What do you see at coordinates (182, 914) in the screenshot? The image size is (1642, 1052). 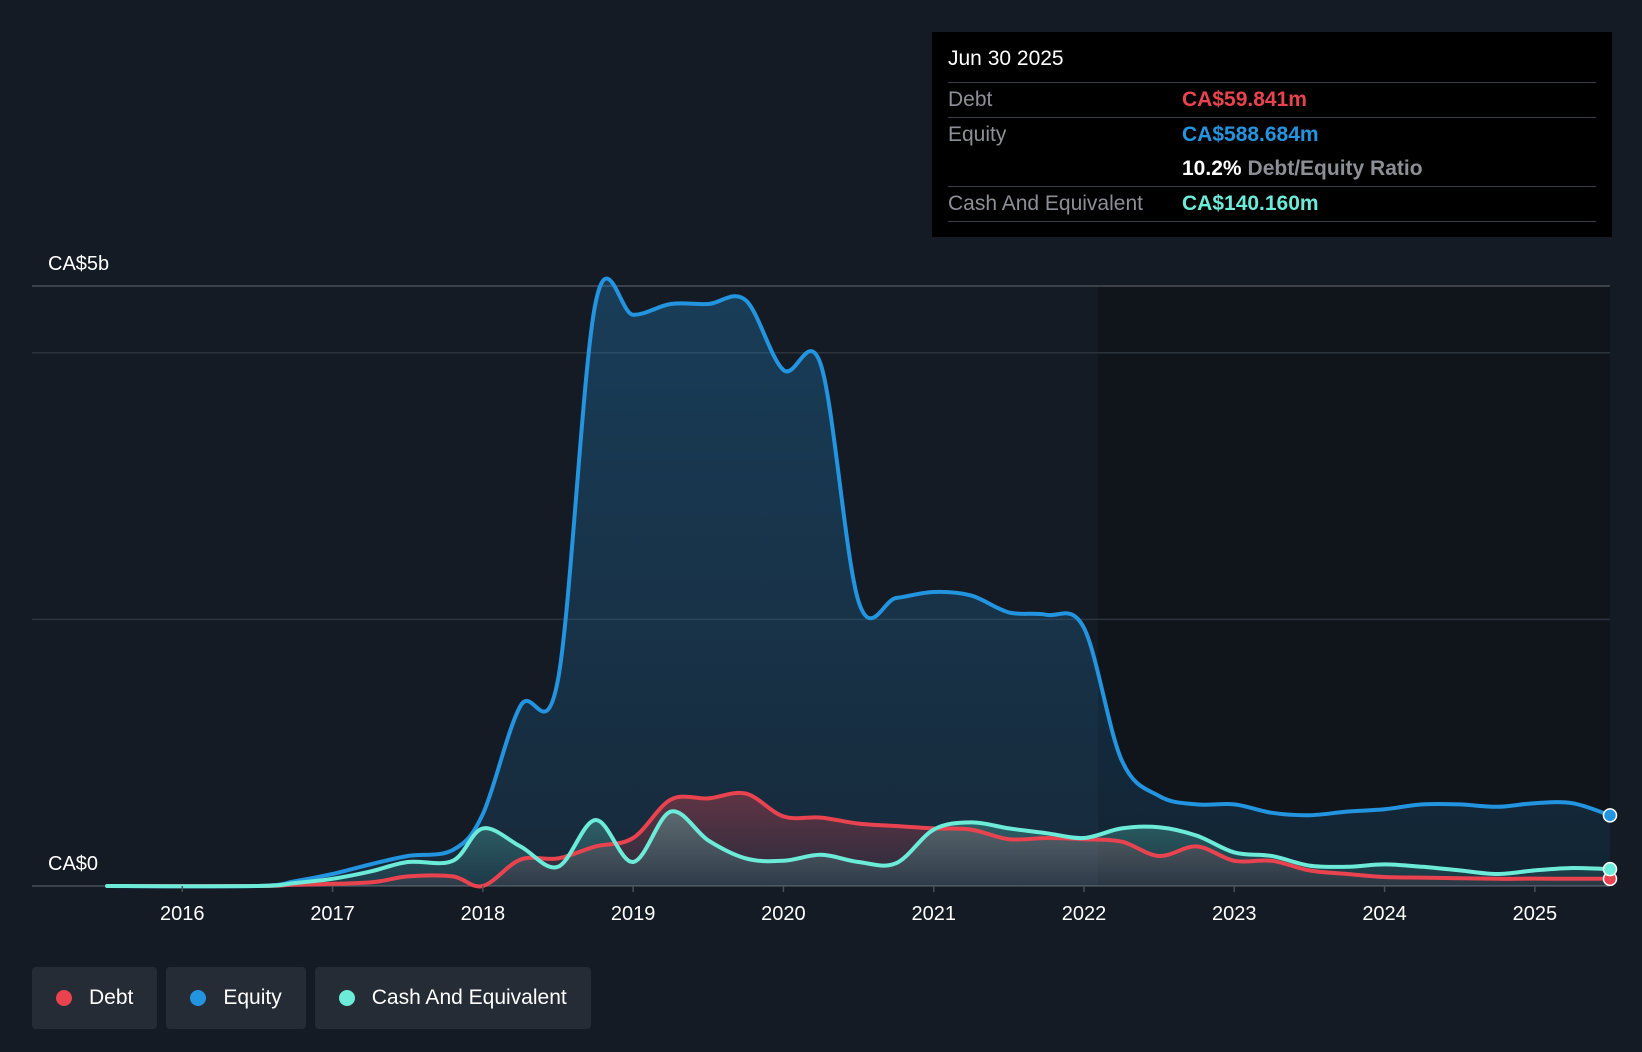 I see `x-tick-label: 2016` at bounding box center [182, 914].